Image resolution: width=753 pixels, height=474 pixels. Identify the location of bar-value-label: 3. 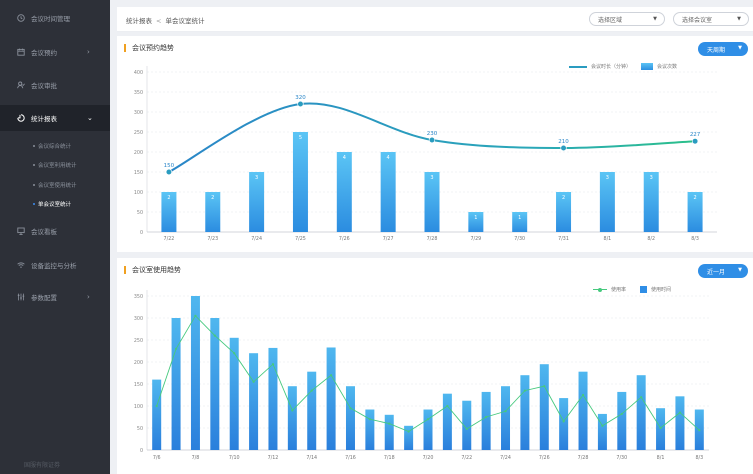
(431, 178).